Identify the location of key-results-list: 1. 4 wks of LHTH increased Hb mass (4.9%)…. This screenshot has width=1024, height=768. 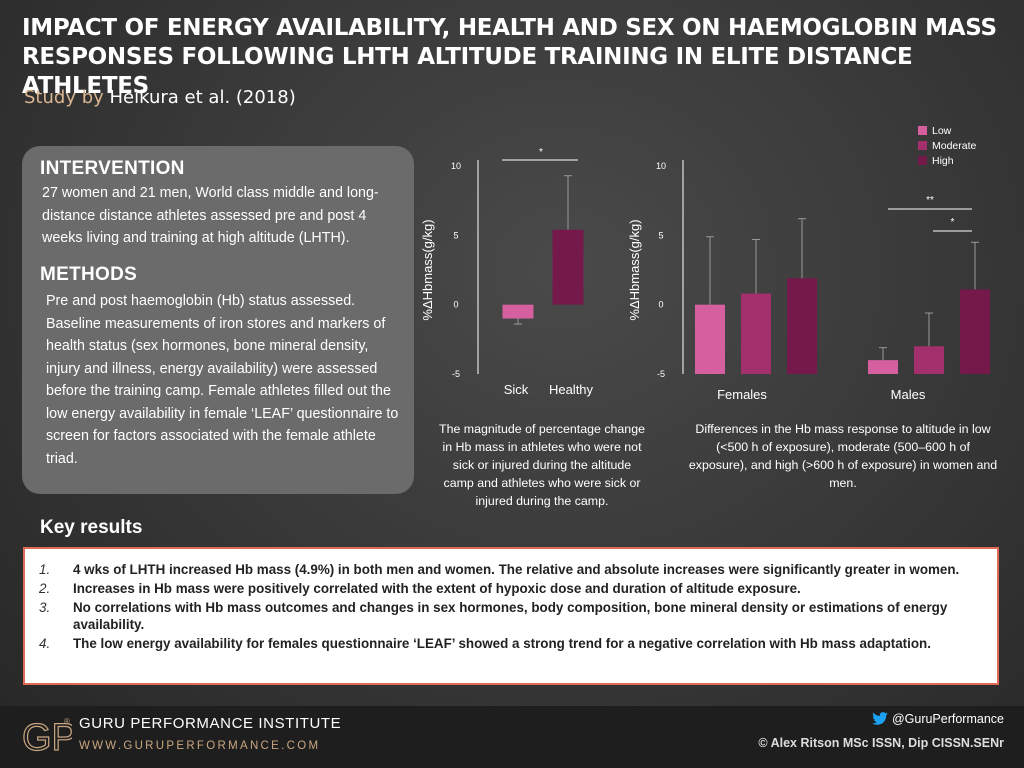
(511, 600).